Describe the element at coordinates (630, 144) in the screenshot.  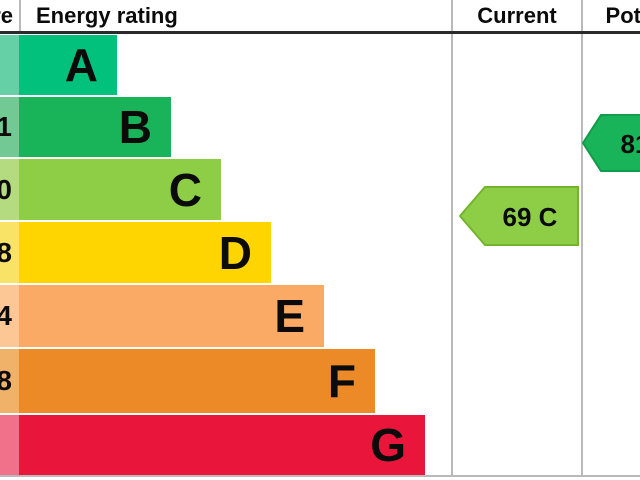
I see `potential-rating-value: 81 B` at that location.